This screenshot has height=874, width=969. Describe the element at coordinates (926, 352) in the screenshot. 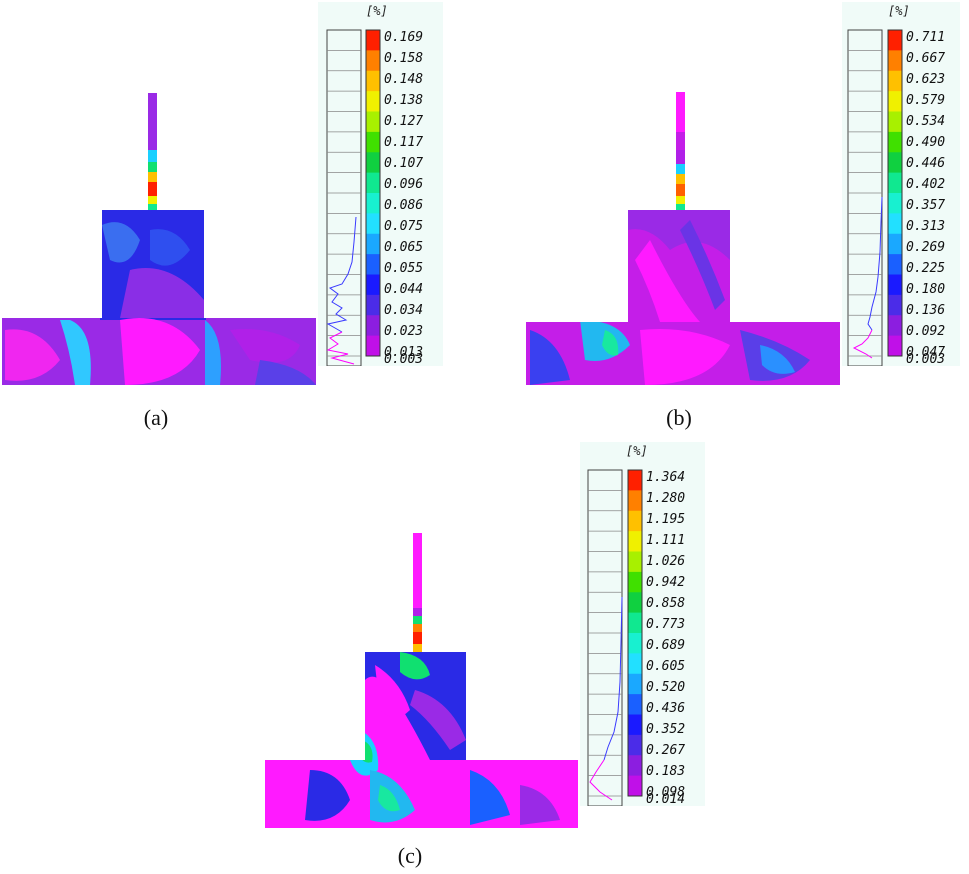

I see `legend-label-b-15: 0.047` at that location.